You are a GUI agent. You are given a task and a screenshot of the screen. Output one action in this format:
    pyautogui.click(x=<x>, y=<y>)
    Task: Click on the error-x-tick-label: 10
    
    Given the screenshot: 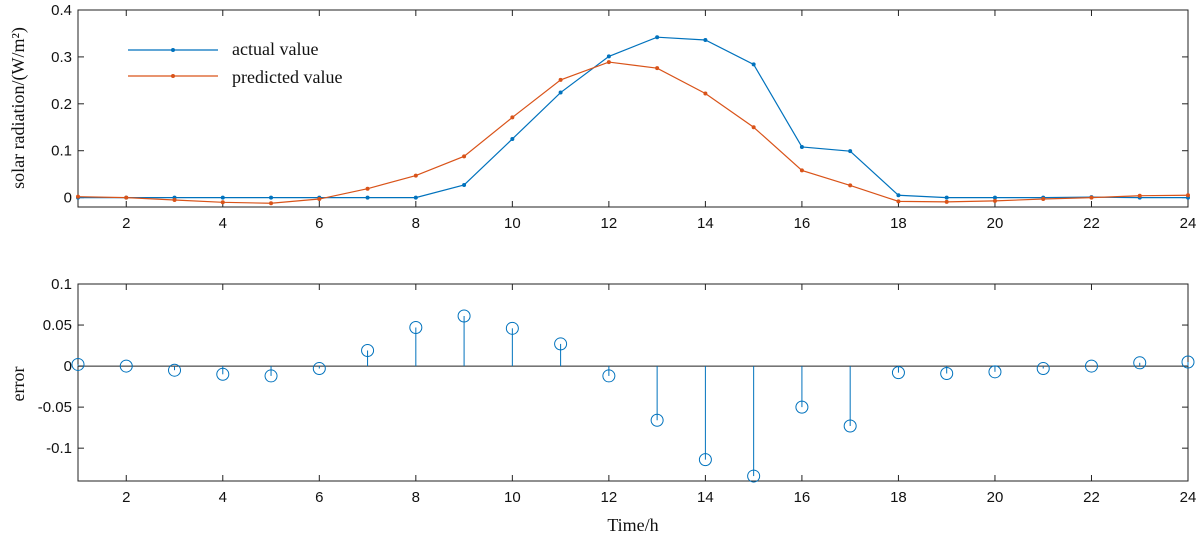 What is the action you would take?
    pyautogui.click(x=512, y=497)
    